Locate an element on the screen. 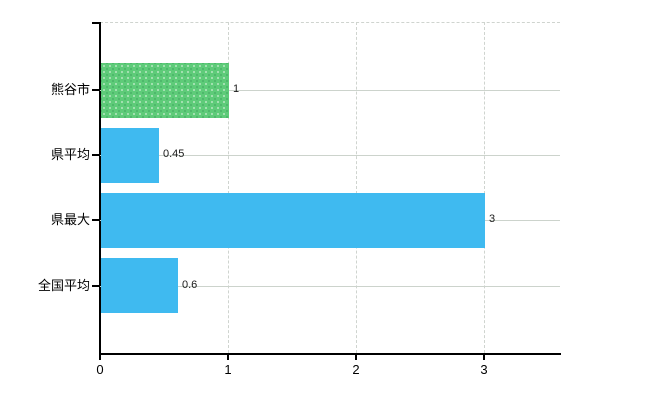 The image size is (650, 400). value-label: 3 is located at coordinates (492, 219).